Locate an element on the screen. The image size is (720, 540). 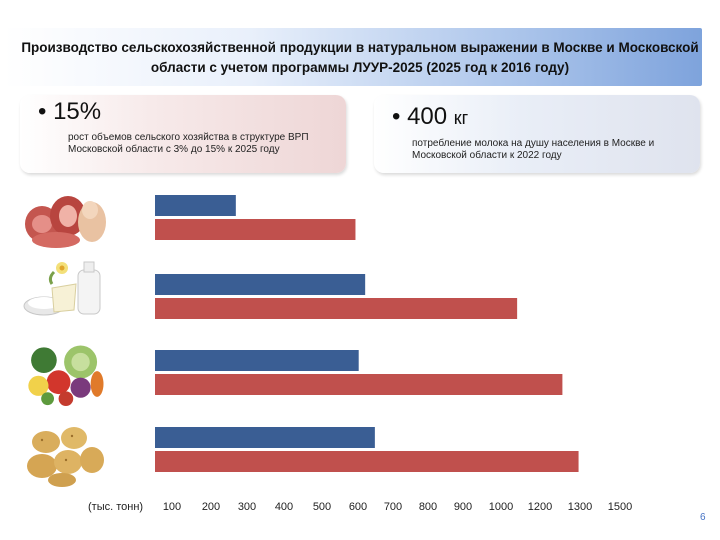
page-number: 6 is located at coordinates (703, 517).